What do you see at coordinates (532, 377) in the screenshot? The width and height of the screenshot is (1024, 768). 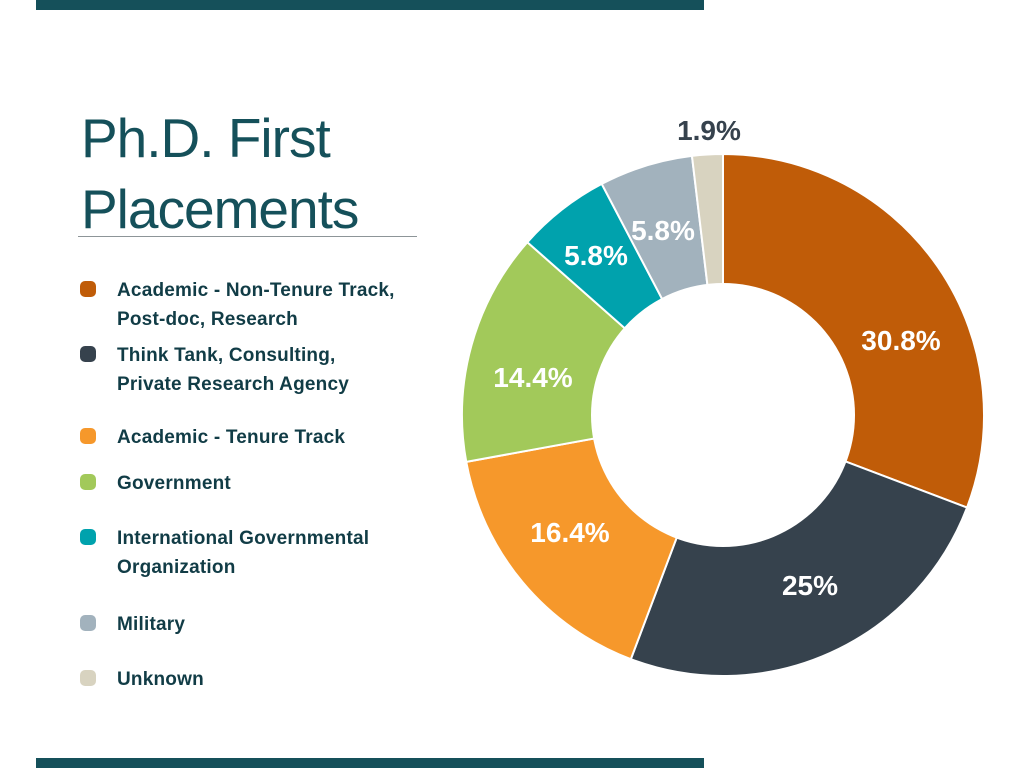 I see `slice-percent-label: 14.4%` at bounding box center [532, 377].